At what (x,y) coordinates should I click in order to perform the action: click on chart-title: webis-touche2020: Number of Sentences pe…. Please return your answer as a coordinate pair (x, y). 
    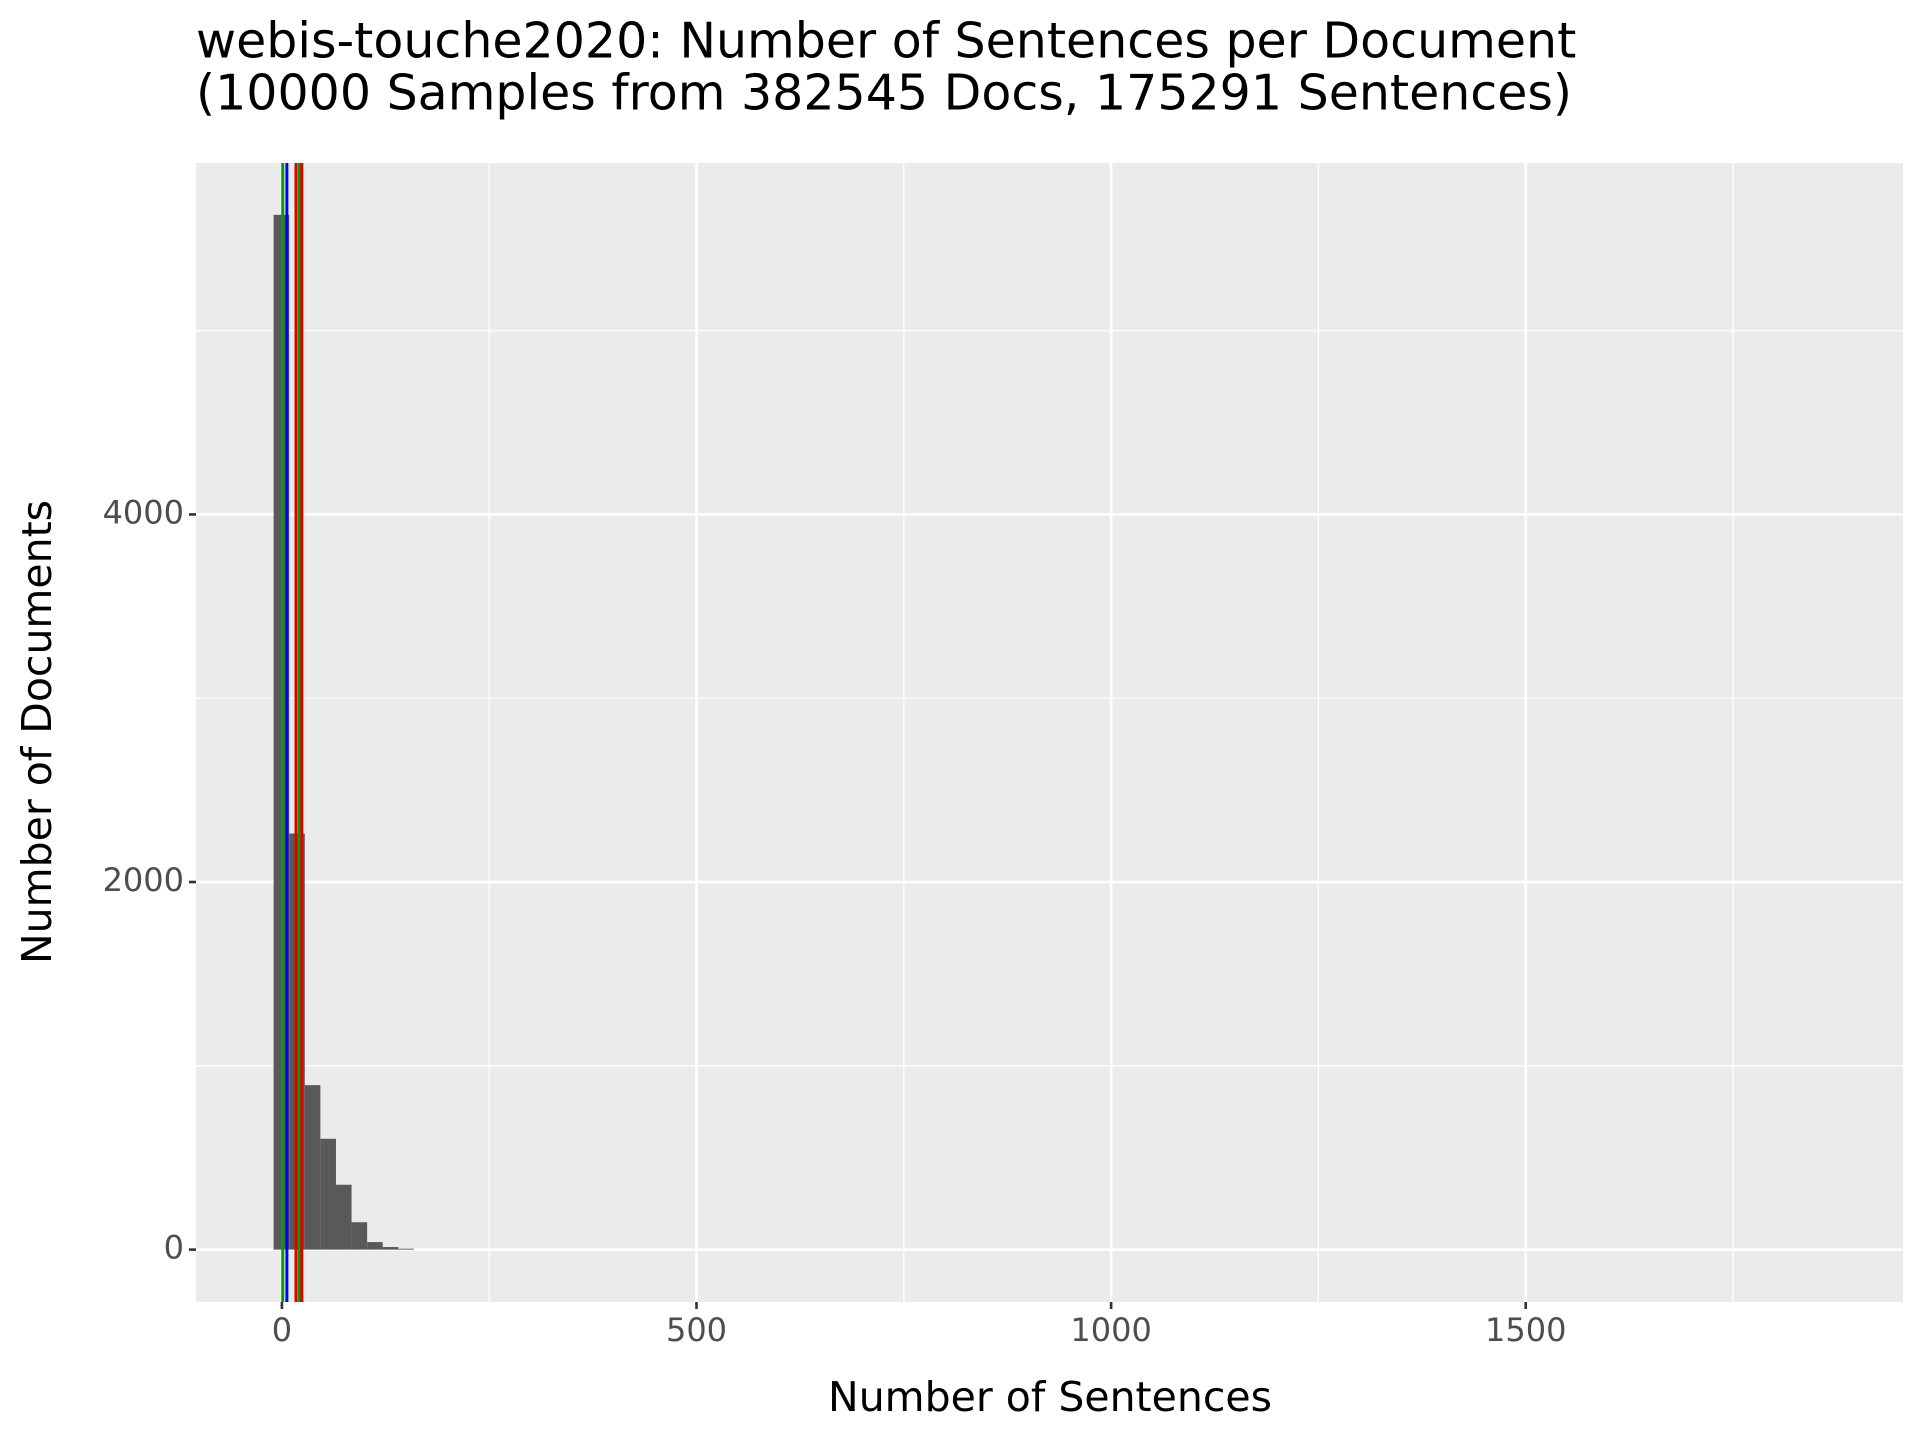
    Looking at the image, I should click on (886, 41).